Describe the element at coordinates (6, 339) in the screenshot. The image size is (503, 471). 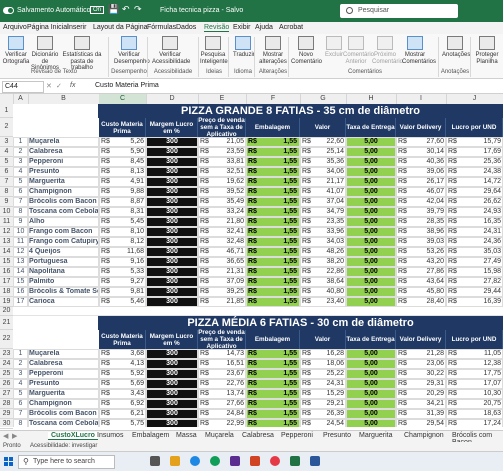
I see `row-header: 22` at that location.